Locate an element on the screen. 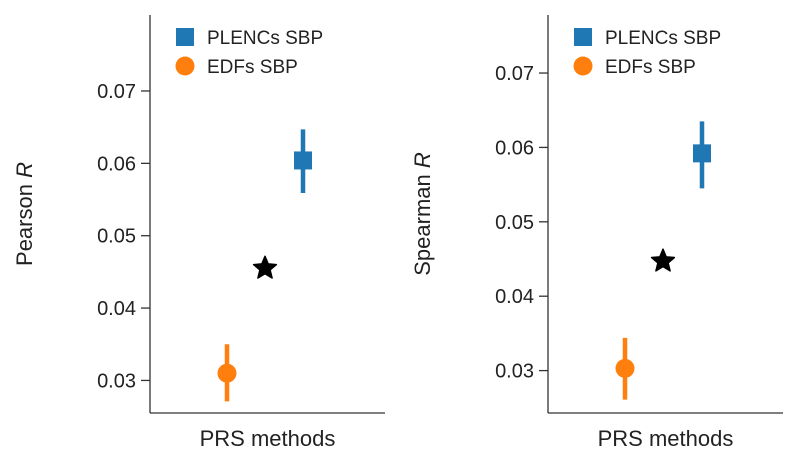 This screenshot has height=467, width=800. y-axis-label: Spearman R is located at coordinates (422, 214).